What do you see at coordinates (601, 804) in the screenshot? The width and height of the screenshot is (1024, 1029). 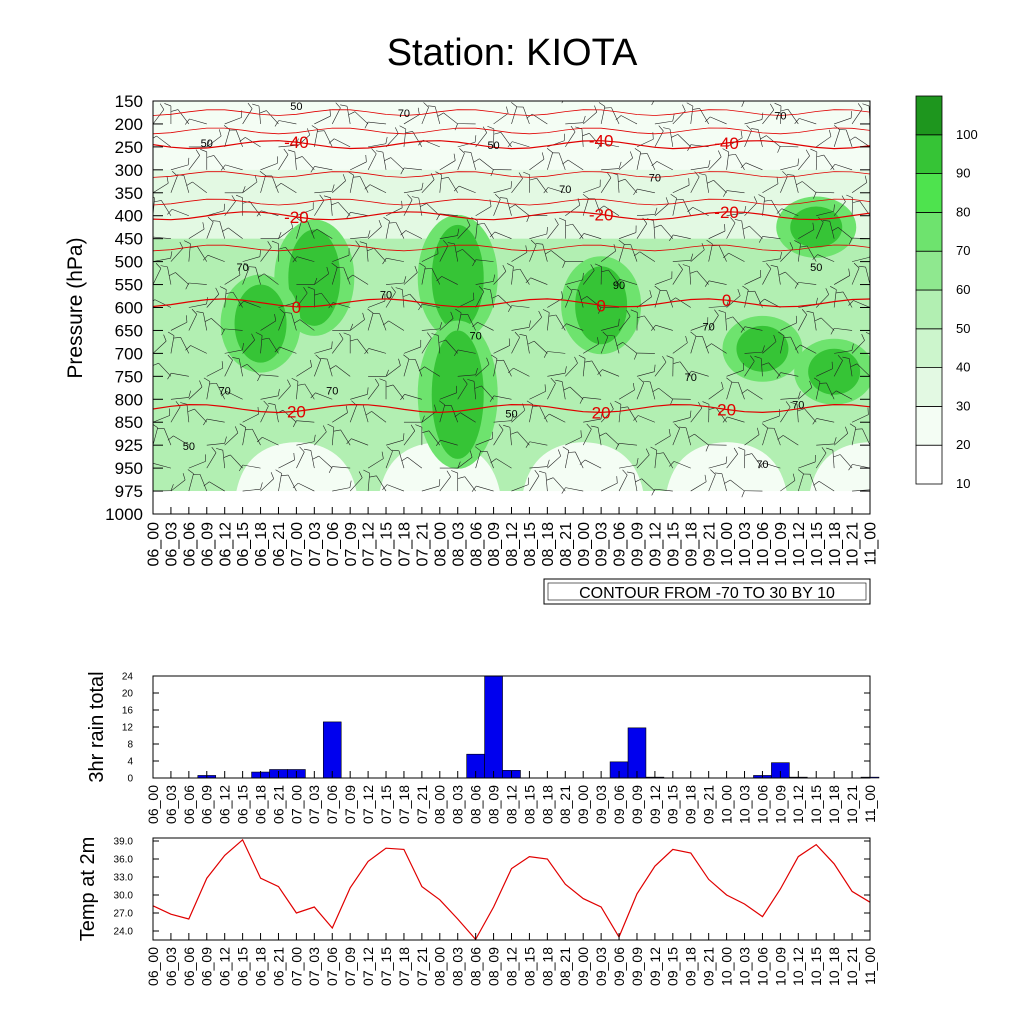 I see `time-tick-label: 09_03` at bounding box center [601, 804].